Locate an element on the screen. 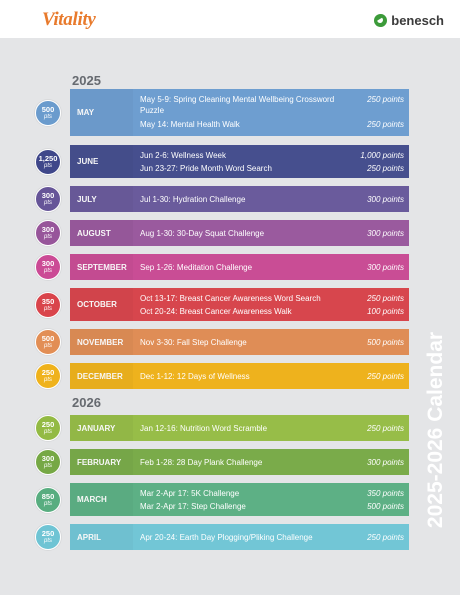 The image size is (460, 595). event-name: Nov 3-30: Fall Step Challenge is located at coordinates (193, 342).